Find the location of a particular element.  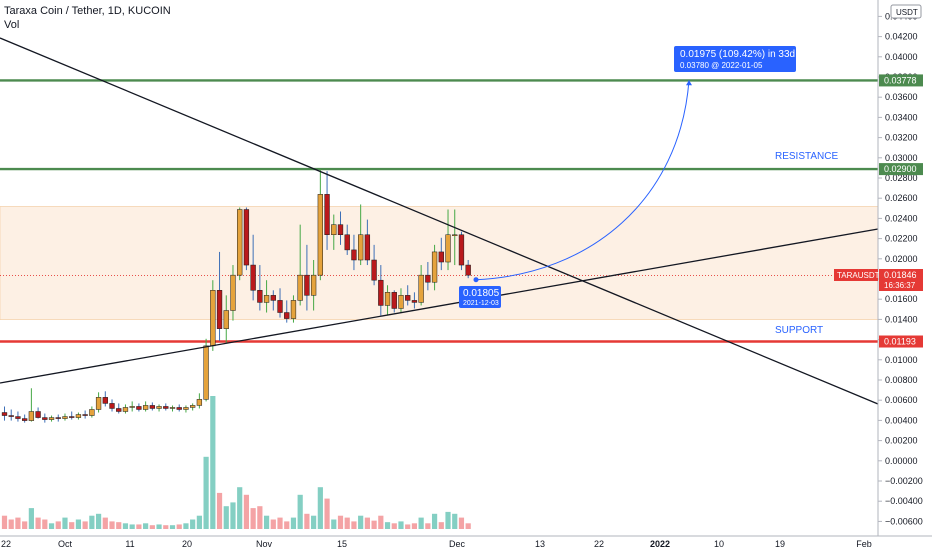

y-tick-label: 0.04200 is located at coordinates (901, 37).